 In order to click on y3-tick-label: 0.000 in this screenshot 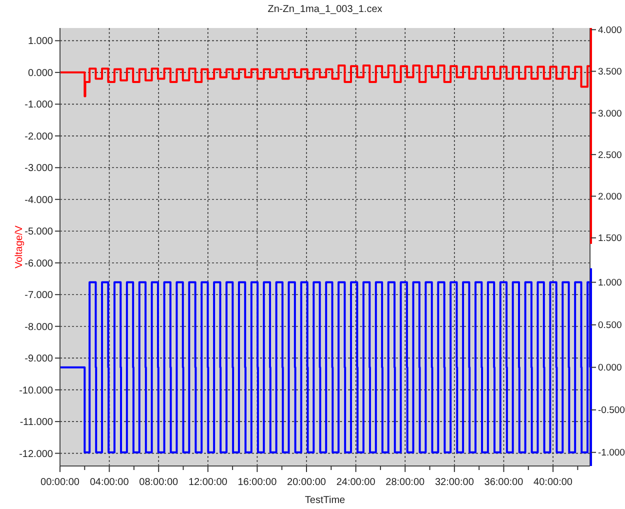, I will do `click(610, 368)`.